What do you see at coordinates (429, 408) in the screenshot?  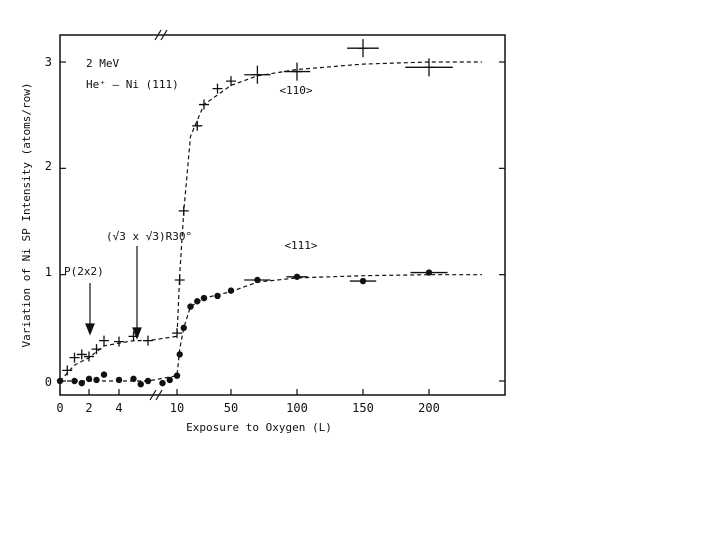 I see `x-tick-label: 200` at bounding box center [429, 408].